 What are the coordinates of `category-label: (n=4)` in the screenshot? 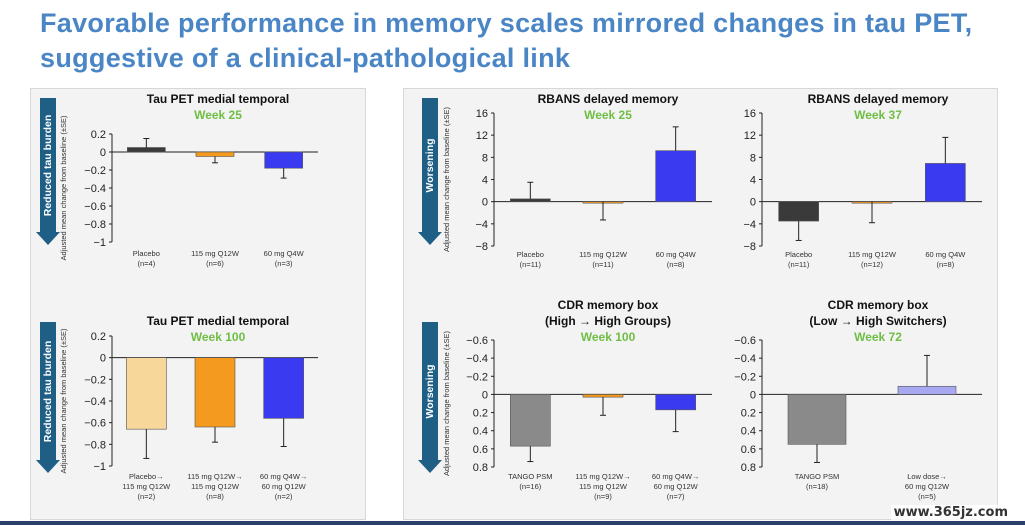 It's located at (146, 263).